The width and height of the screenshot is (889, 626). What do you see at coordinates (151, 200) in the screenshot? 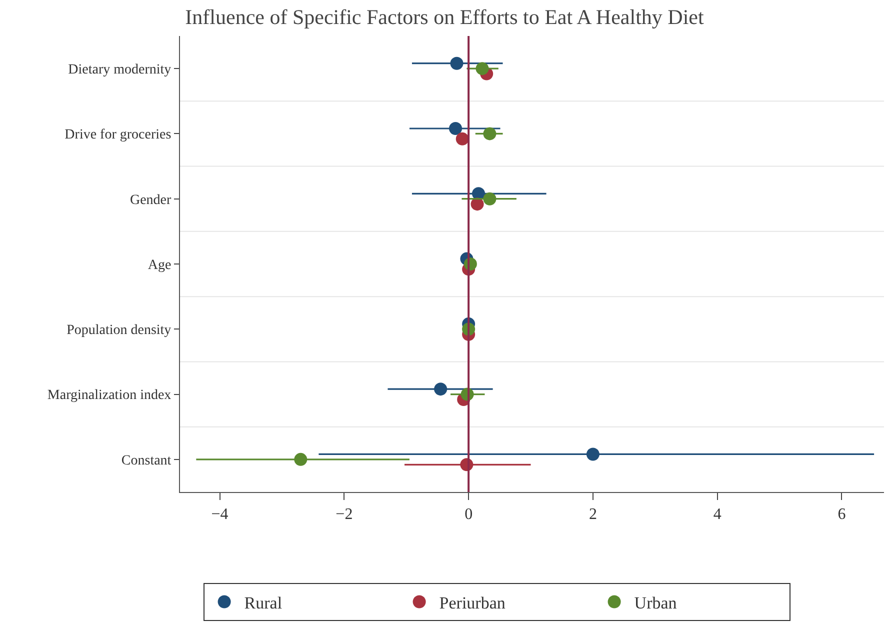
I see `y-tick-label: Gender` at bounding box center [151, 200].